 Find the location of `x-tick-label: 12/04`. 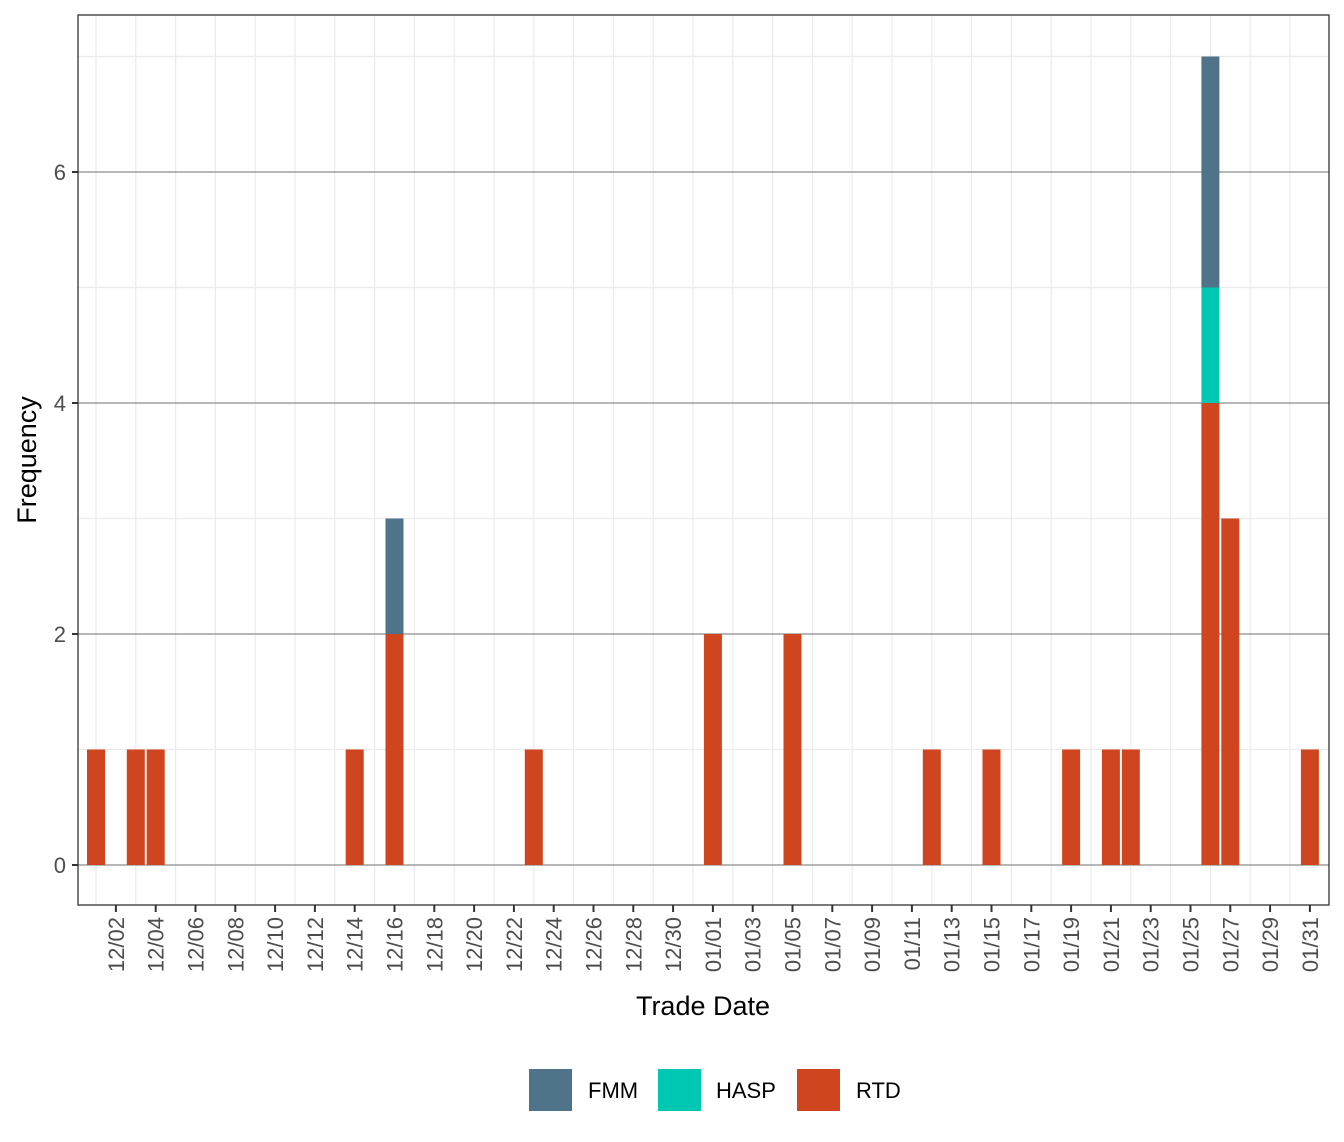

x-tick-label: 12/04 is located at coordinates (156, 944).